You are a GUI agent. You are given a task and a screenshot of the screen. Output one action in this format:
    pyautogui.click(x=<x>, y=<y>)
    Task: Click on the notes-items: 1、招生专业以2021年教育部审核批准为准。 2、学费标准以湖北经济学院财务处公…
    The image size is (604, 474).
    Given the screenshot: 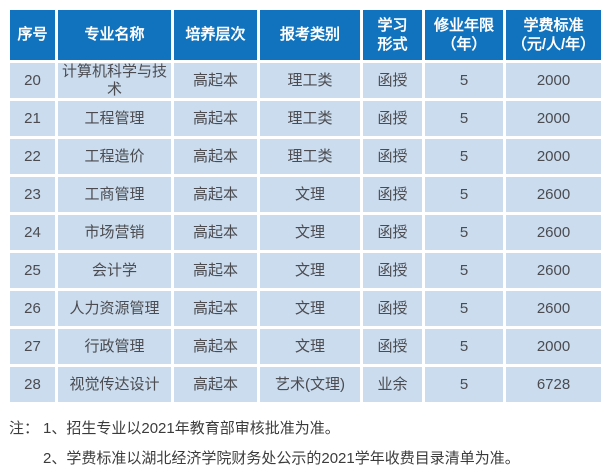 What is the action you would take?
    pyautogui.click(x=320, y=444)
    